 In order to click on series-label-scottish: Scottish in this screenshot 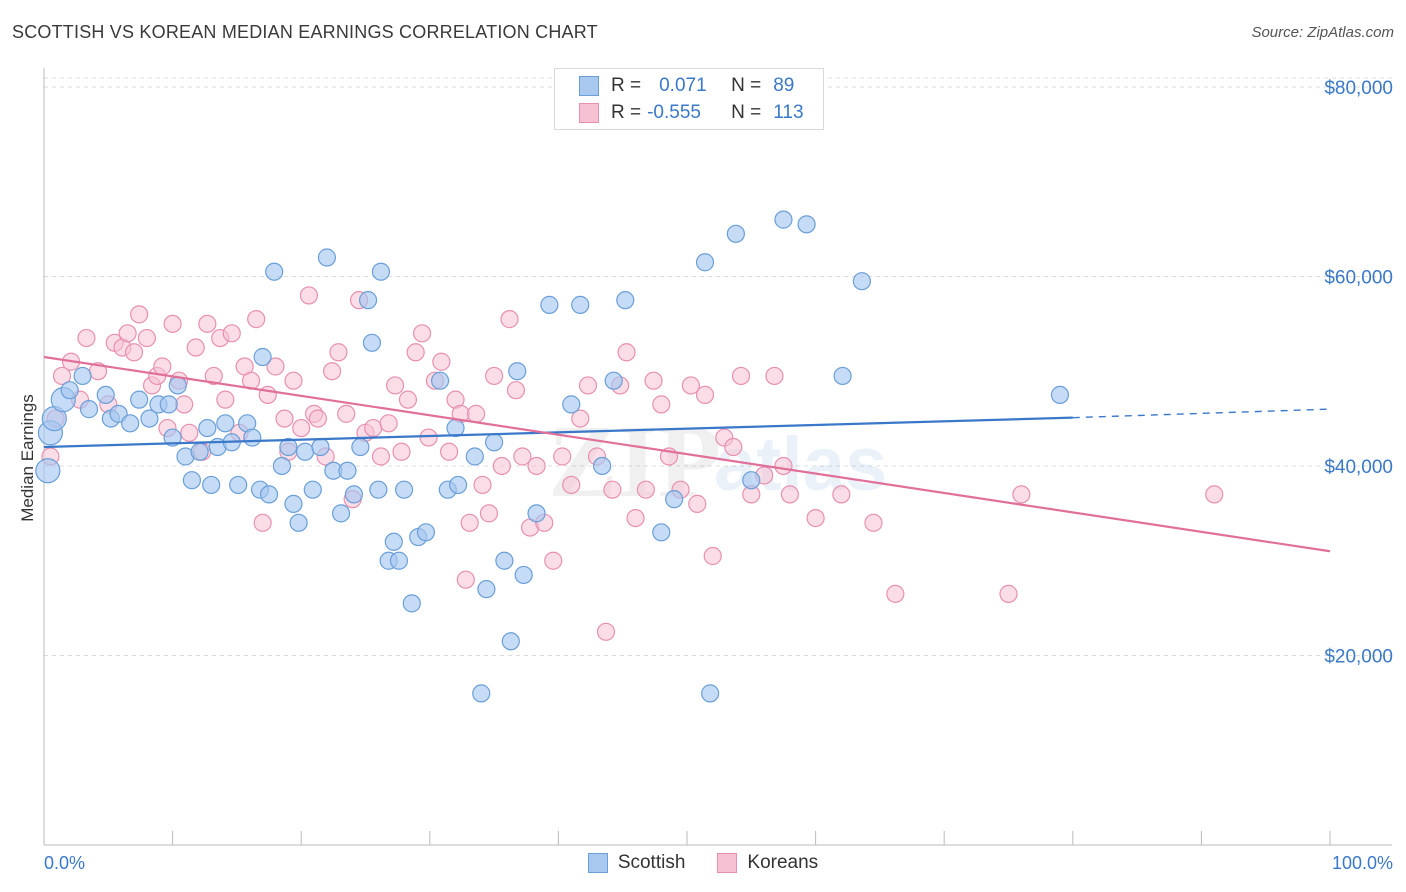, I will do `click(651, 862)`.